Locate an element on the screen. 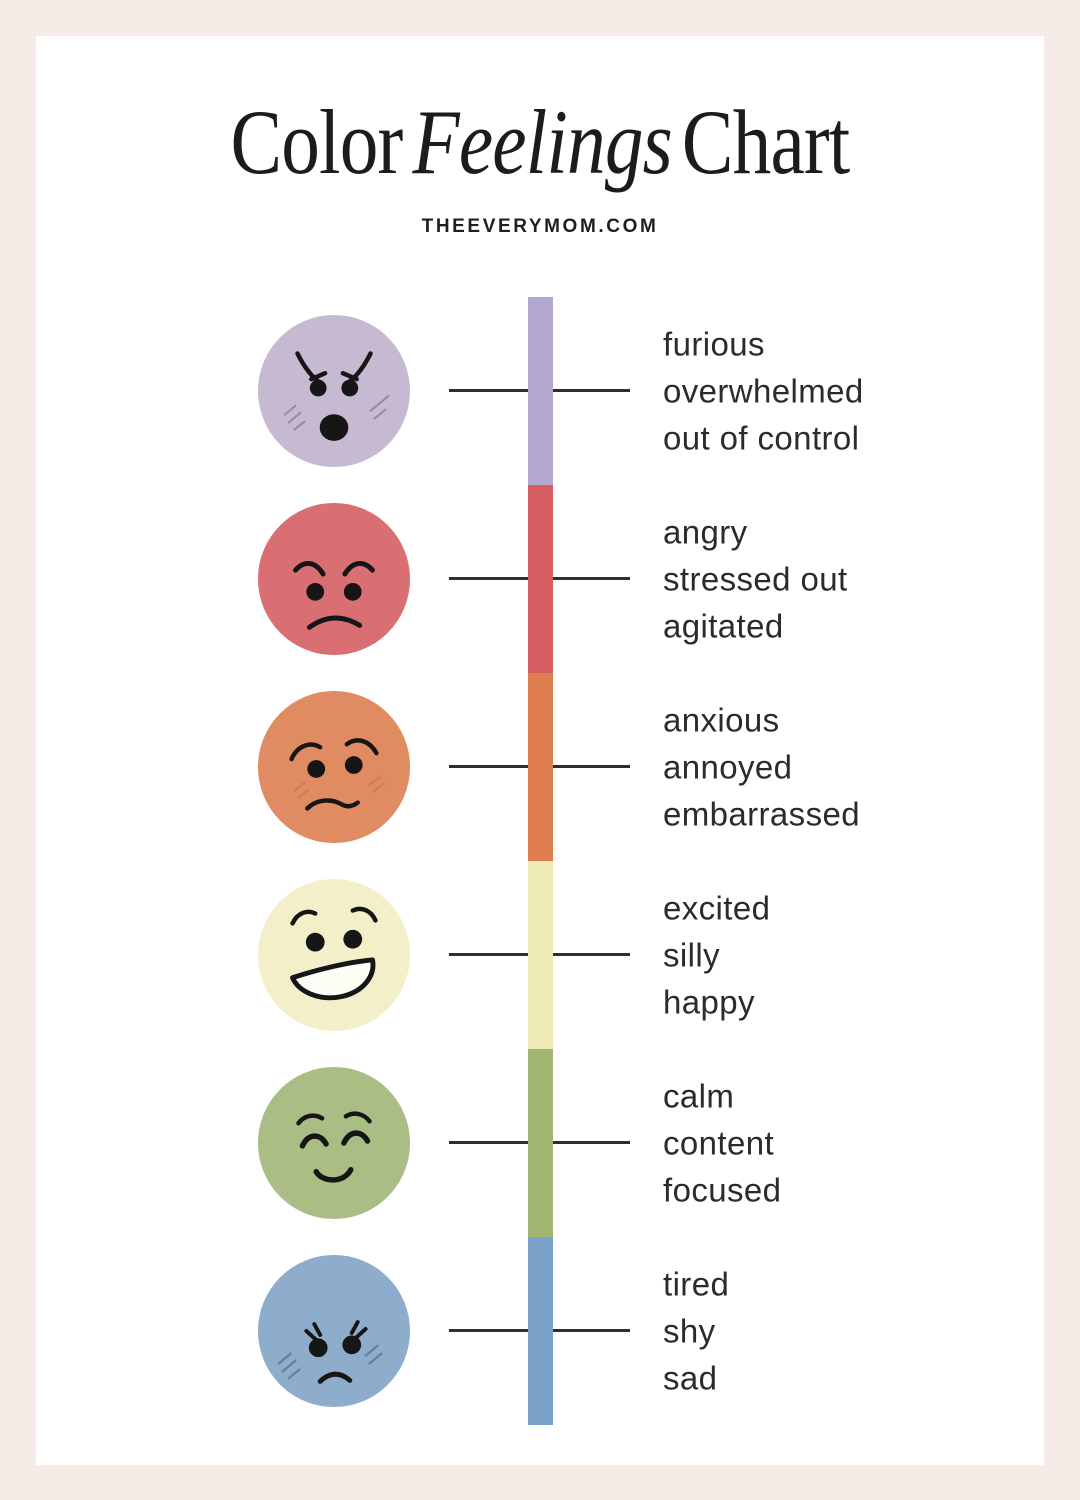 The height and width of the screenshot is (1500, 1080). color-bar-segment-green is located at coordinates (540, 1143).